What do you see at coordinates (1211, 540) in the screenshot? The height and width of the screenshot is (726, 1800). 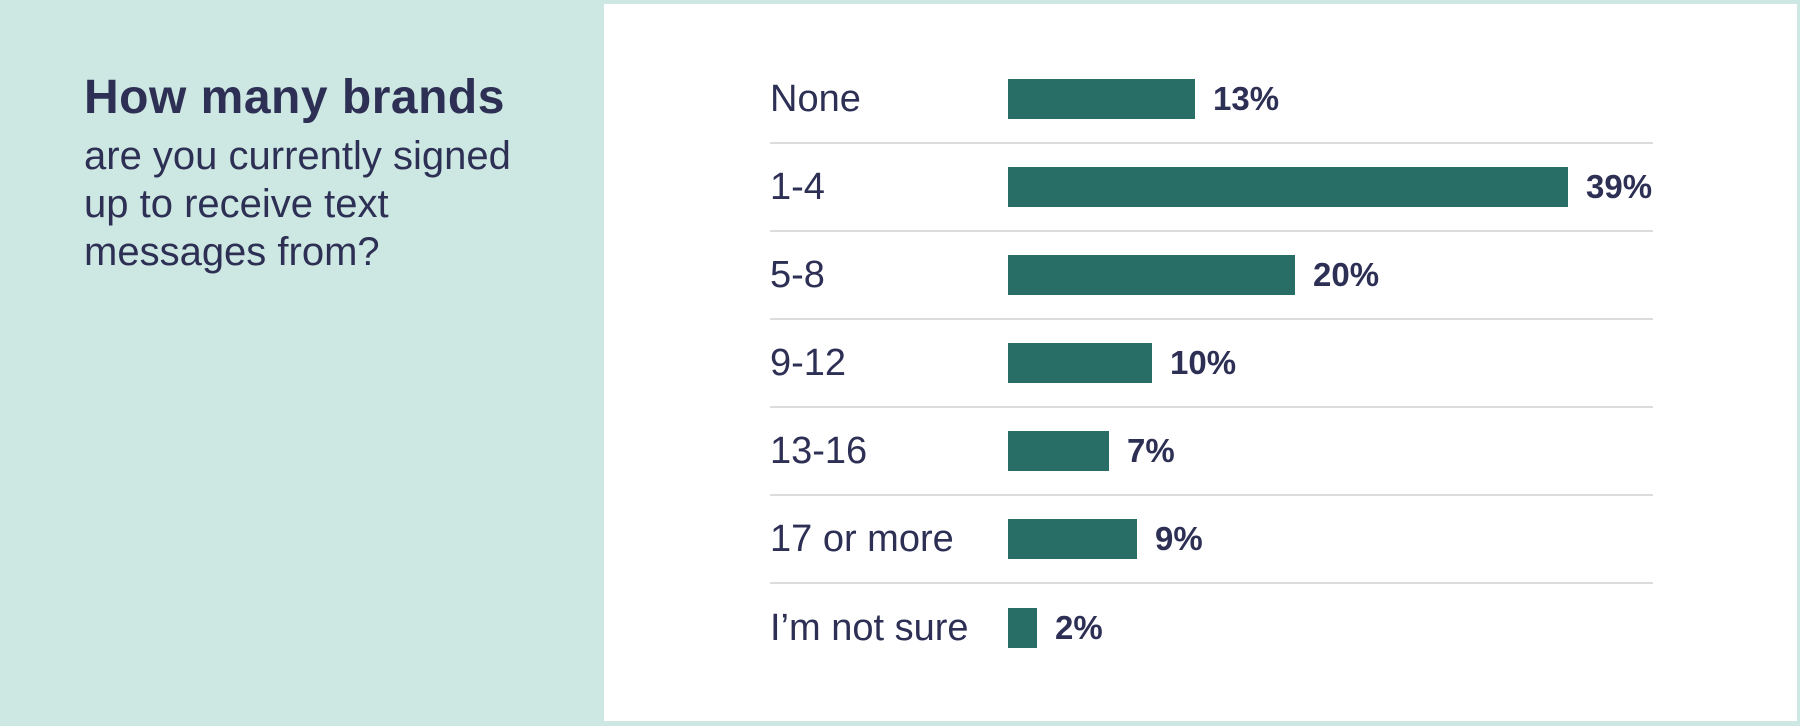 I see `chart-row: 17 or more 9%` at bounding box center [1211, 540].